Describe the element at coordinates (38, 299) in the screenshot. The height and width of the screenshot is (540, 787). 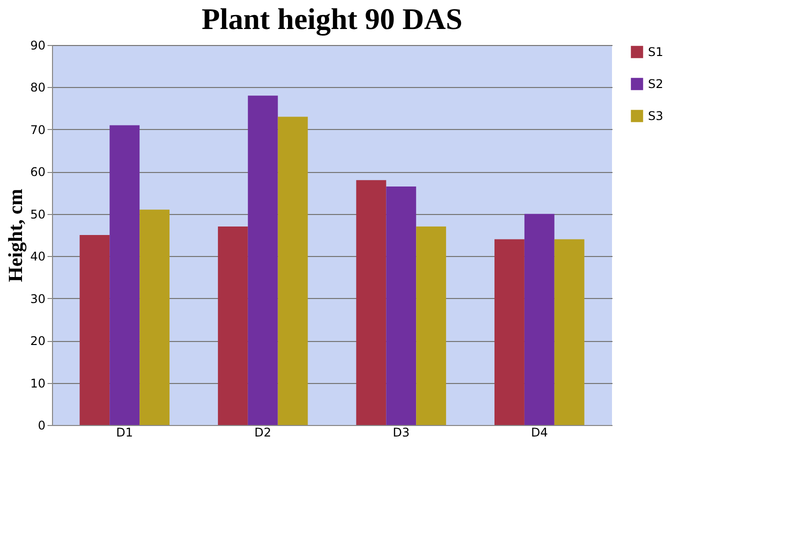
I see `y-tick-label: 30` at that location.